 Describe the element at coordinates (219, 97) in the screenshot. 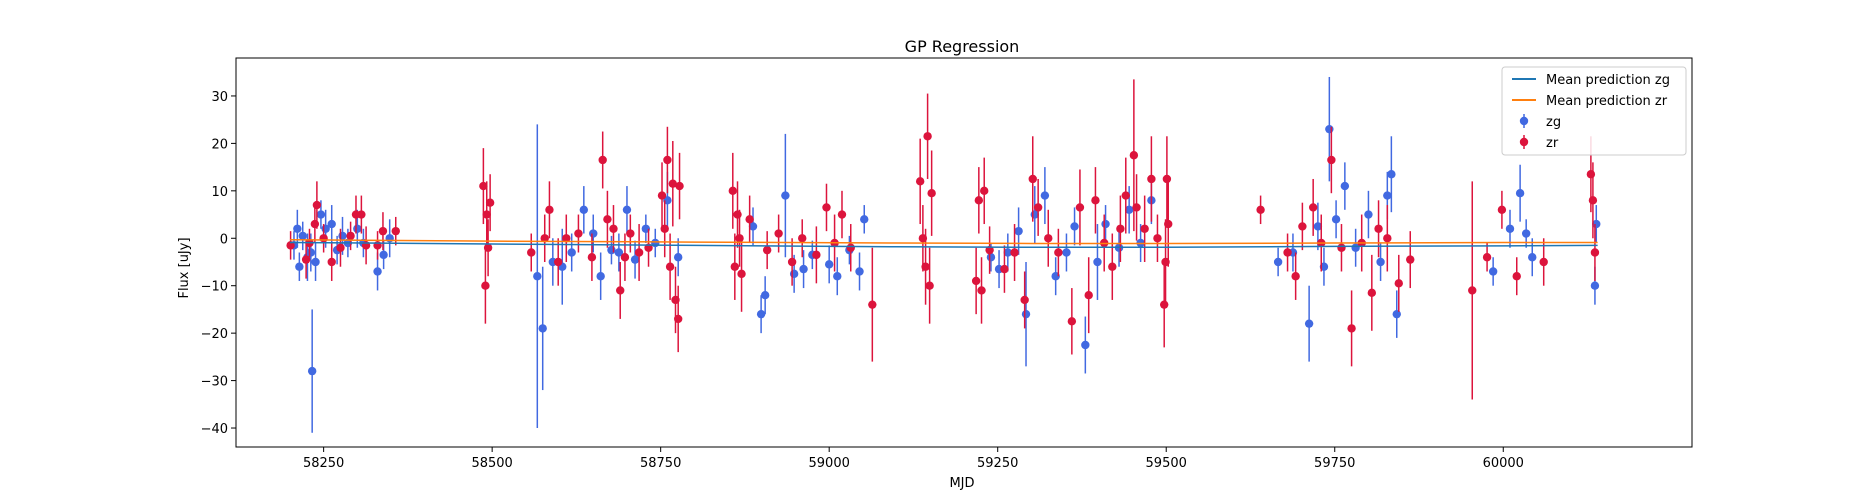

I see `y-tick-label: 30` at that location.